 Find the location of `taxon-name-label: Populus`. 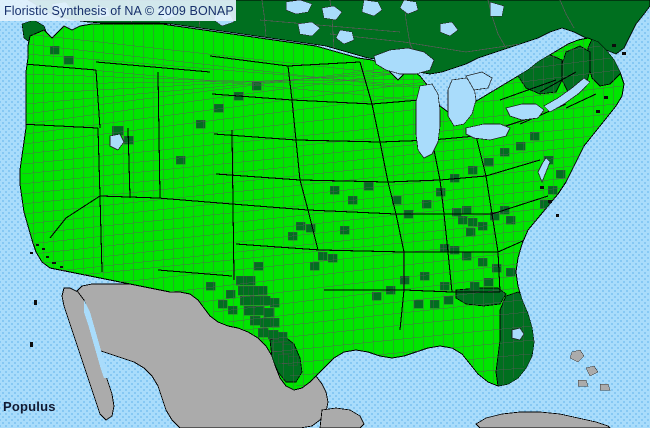

taxon-name-label: Populus is located at coordinates (29, 406).